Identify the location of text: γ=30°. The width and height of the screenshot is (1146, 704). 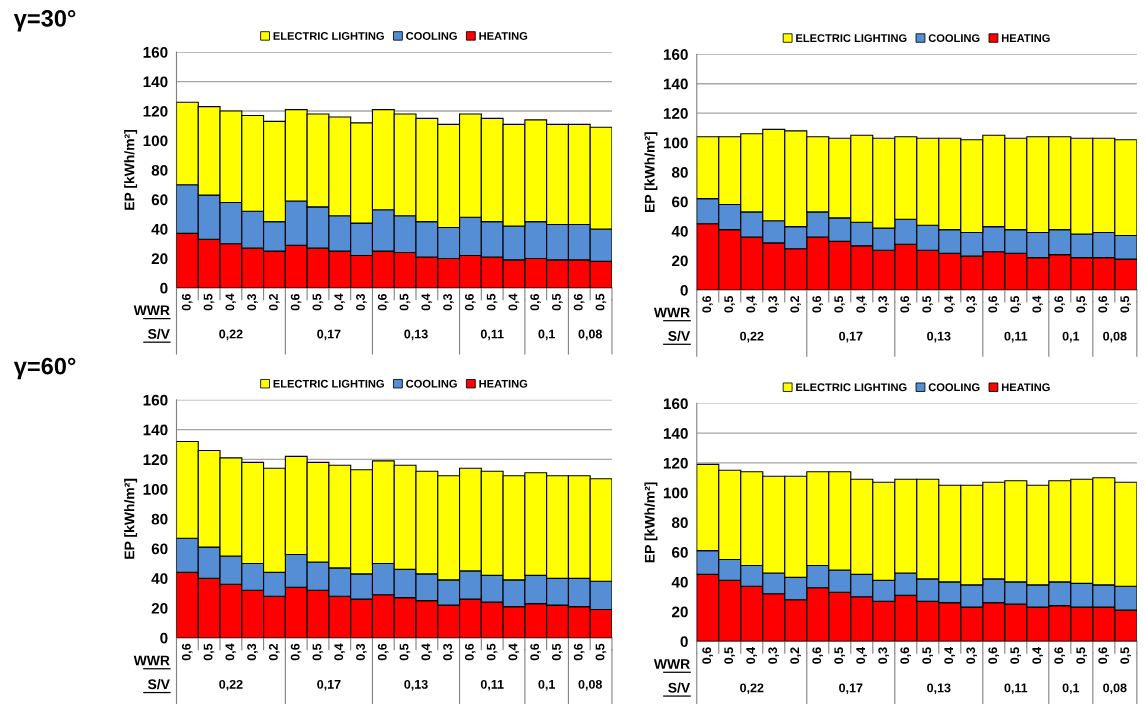
(44, 21).